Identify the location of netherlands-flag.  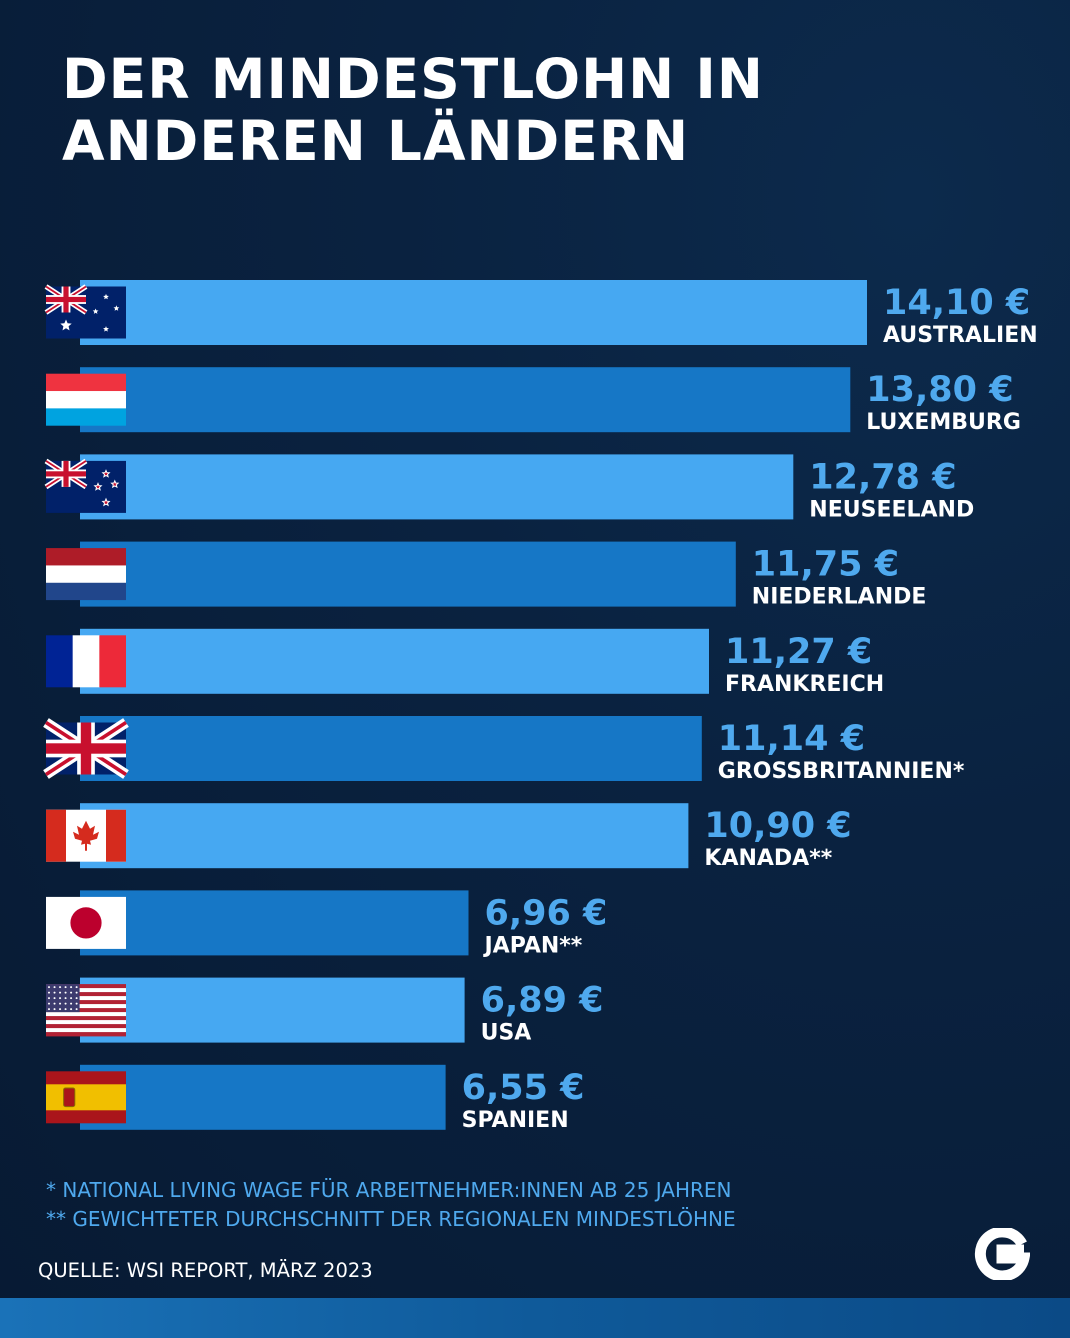
(86, 574).